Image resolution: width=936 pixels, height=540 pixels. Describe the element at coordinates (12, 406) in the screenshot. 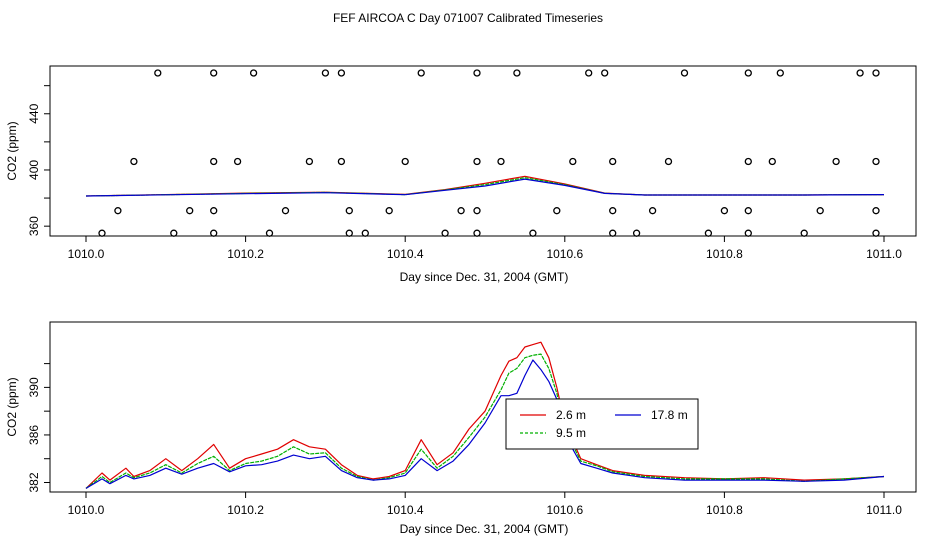

I see `bottom-y-axis-label: CO2 (ppm)` at that location.